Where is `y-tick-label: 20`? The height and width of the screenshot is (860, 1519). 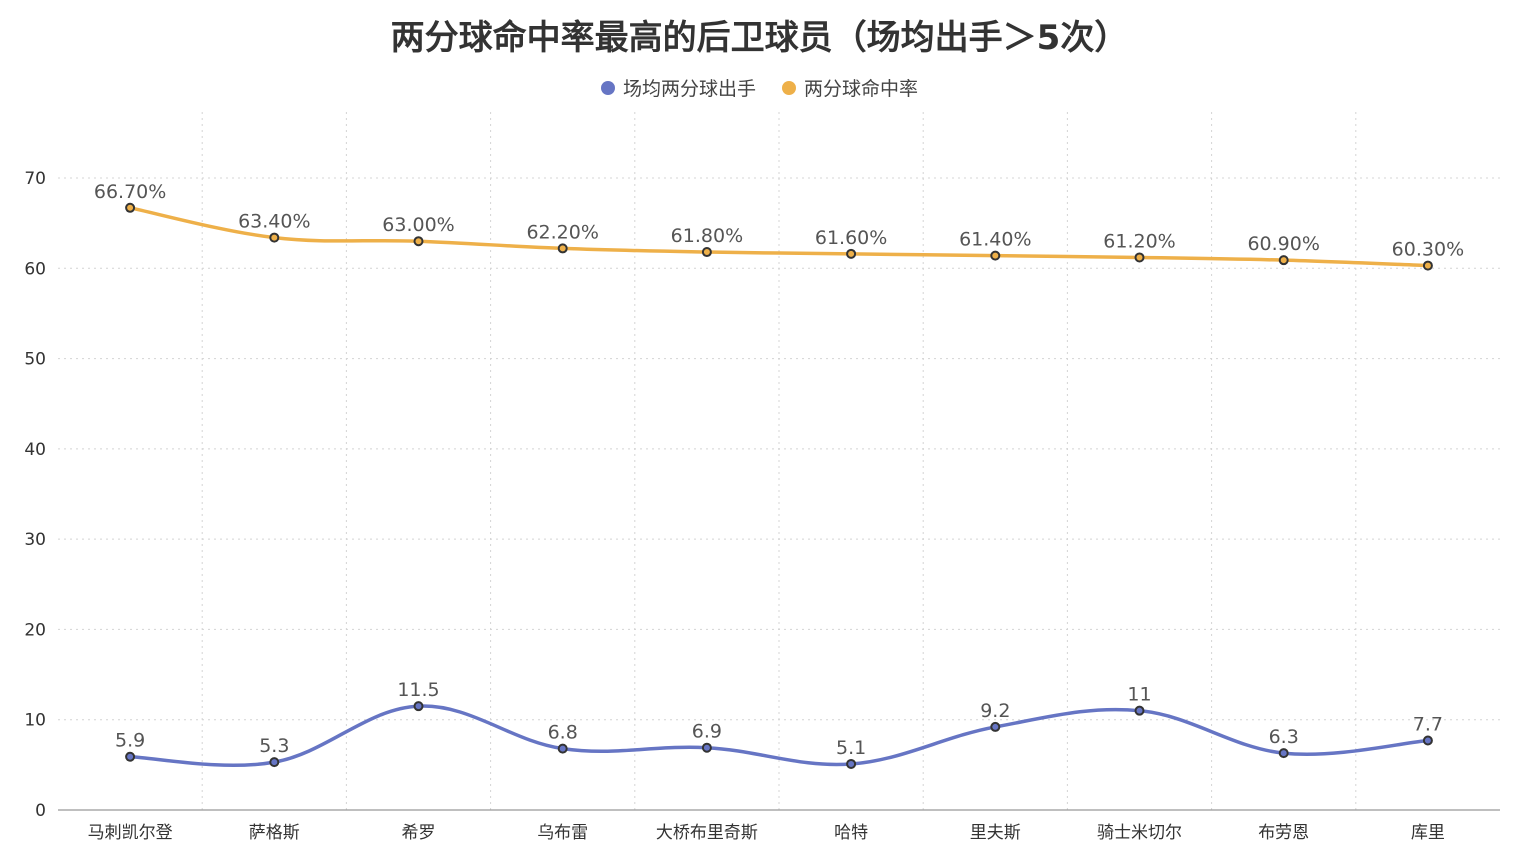 y-tick-label: 20 is located at coordinates (35, 630).